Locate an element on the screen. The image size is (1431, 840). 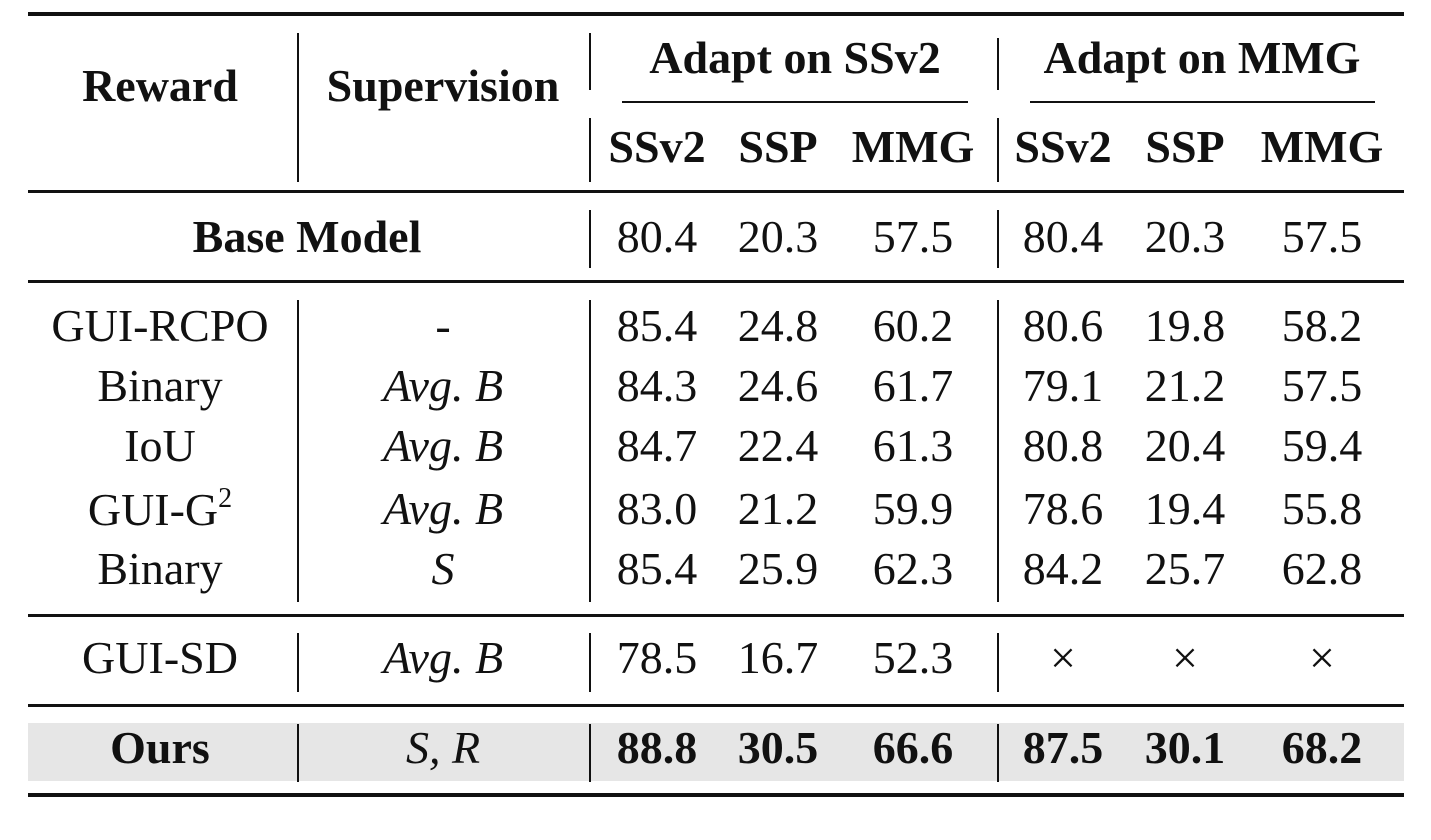
value-cell: 61.7 is located at coordinates (913, 385).